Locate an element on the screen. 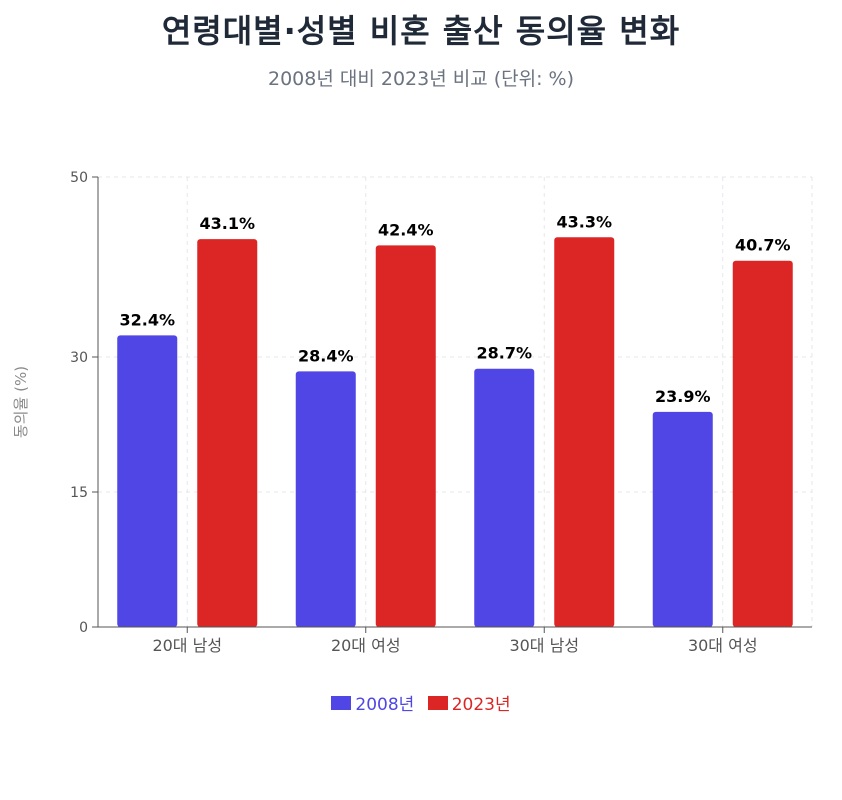  legend-item-2008: 2008년 is located at coordinates (372, 702).